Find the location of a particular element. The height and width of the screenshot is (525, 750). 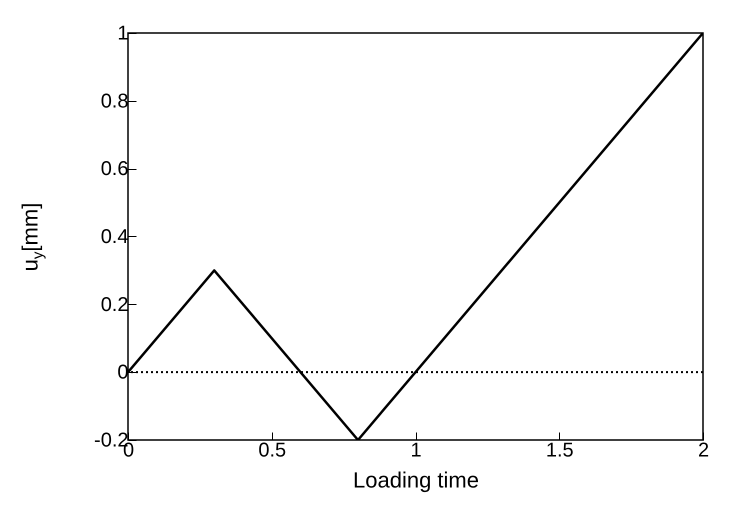

y-tick-label: 0.4 is located at coordinates (114, 237).